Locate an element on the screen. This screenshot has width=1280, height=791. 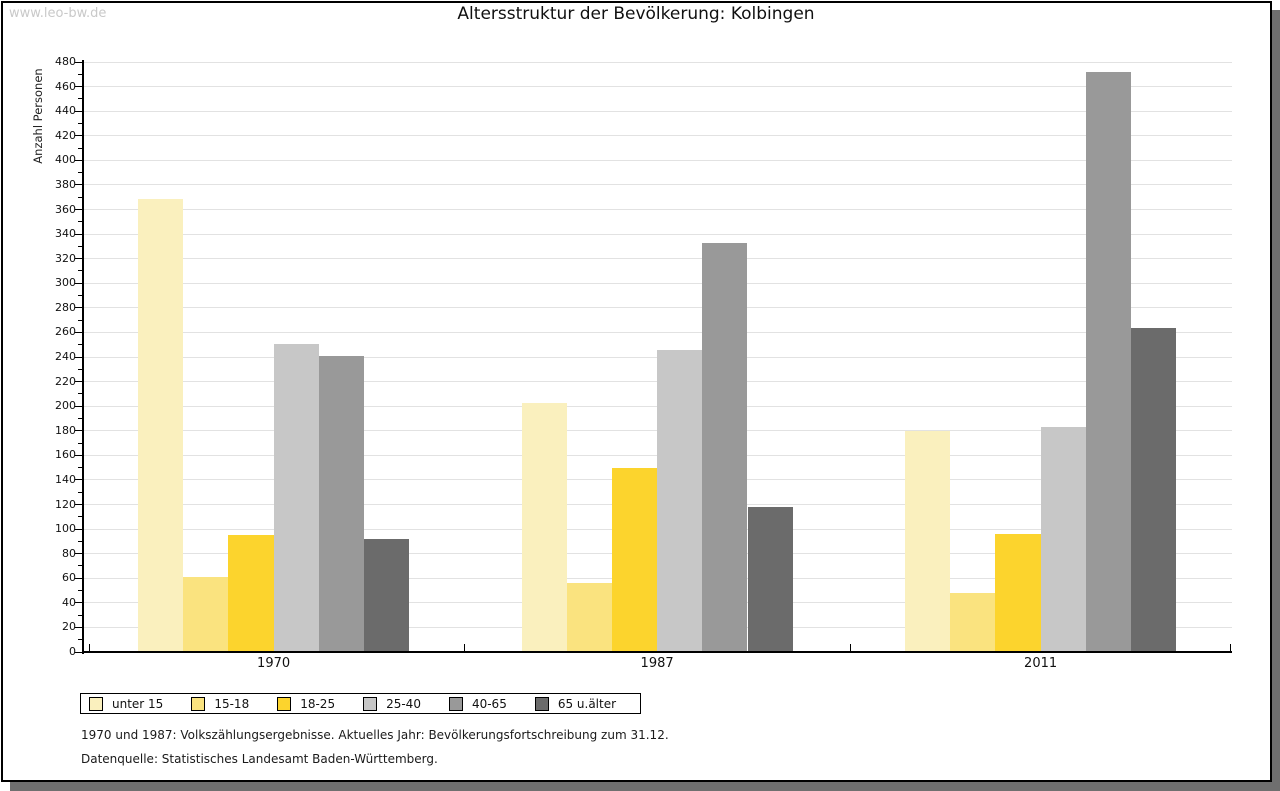
legend-label: 18-25 is located at coordinates (318, 703).